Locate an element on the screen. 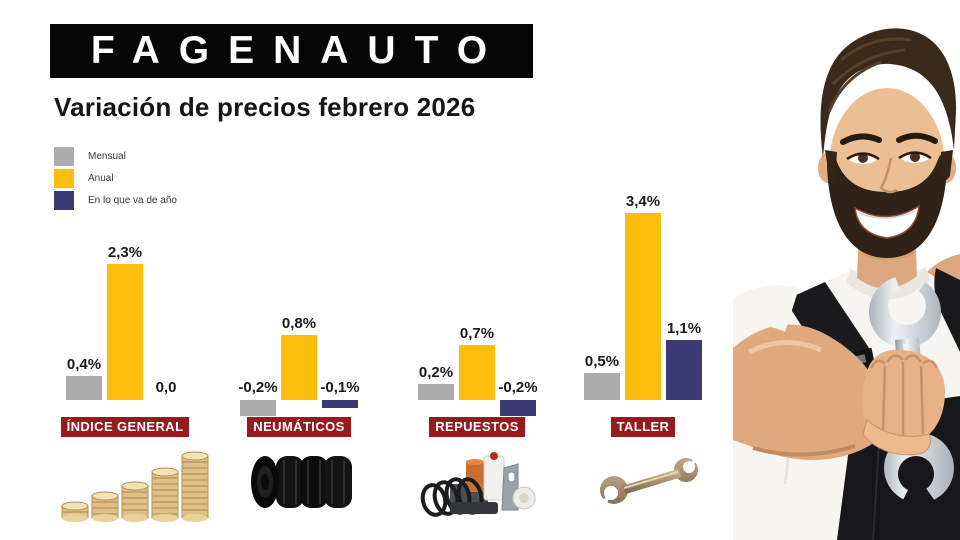  bar-group-3: 0,2% 0,7% -0,2% REPUESTOS is located at coordinates (478, 311).